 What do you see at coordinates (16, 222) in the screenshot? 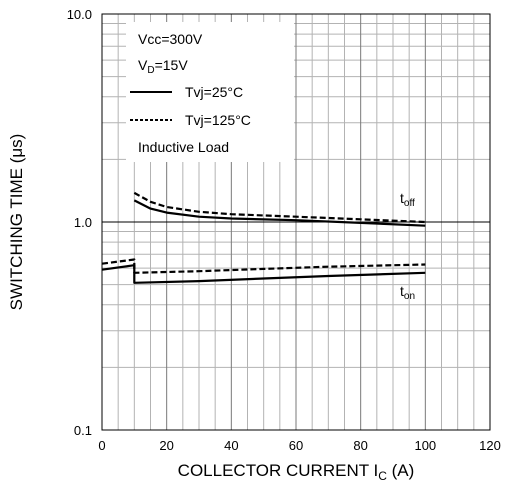
I see `y-axis-title: SWITCHING TIME (μs)` at bounding box center [16, 222].